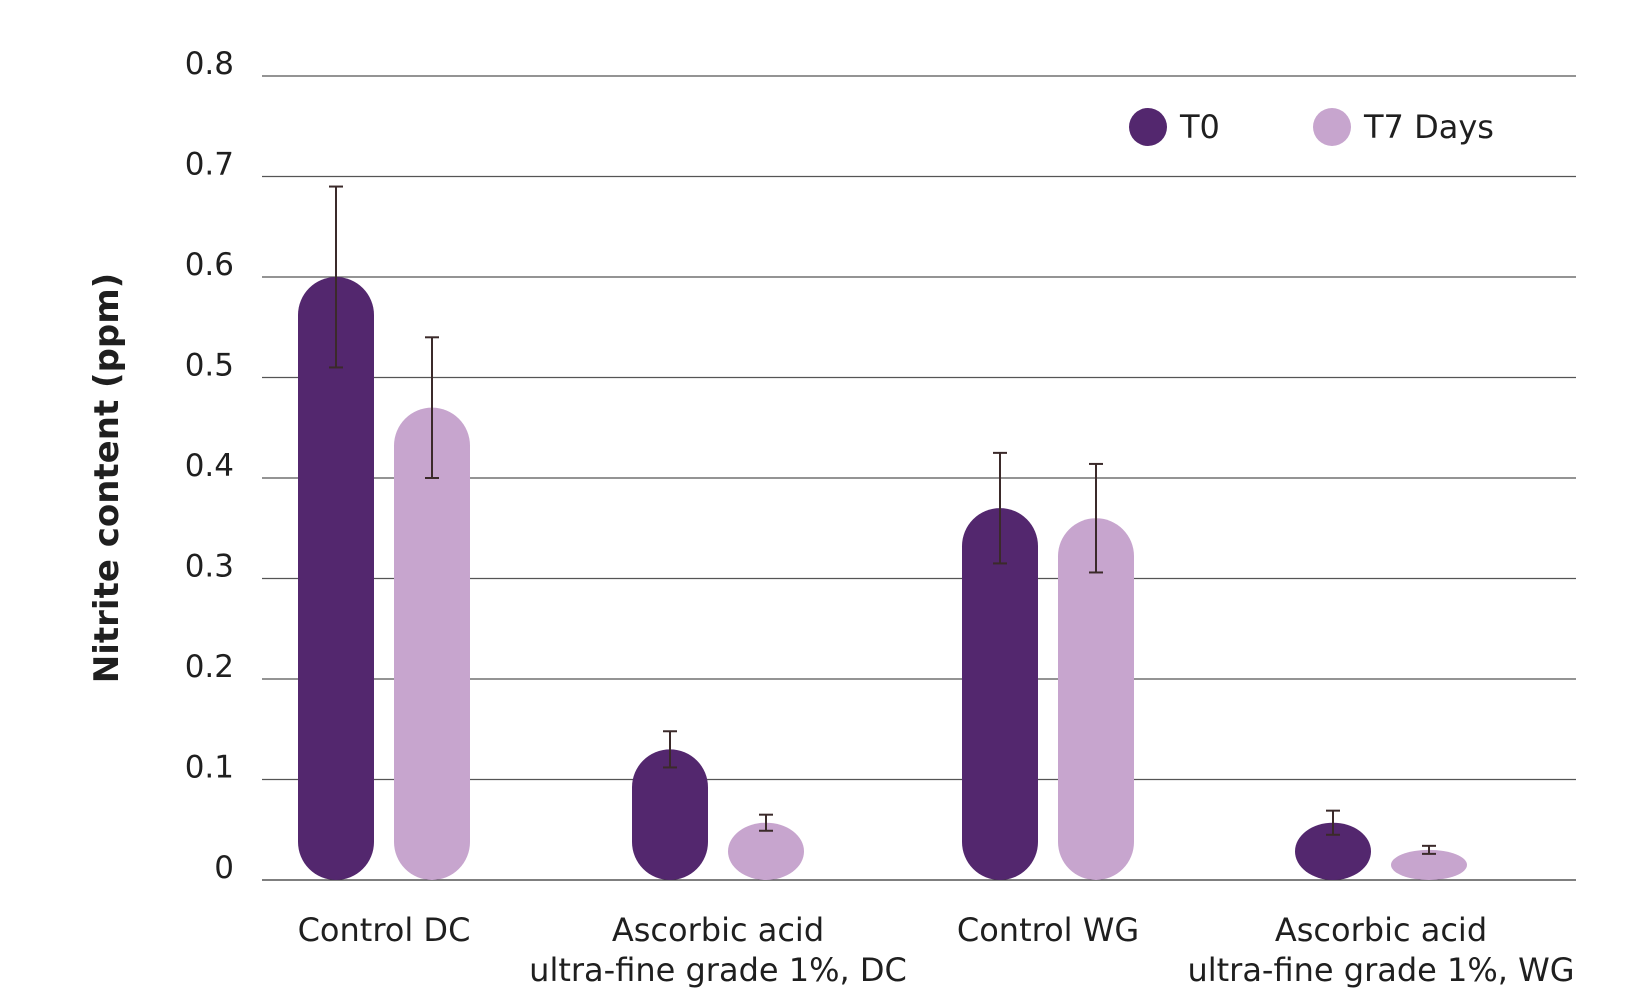 This screenshot has height=993, width=1626. What do you see at coordinates (209, 165) in the screenshot?
I see `y-tick-label: 0.7` at bounding box center [209, 165].